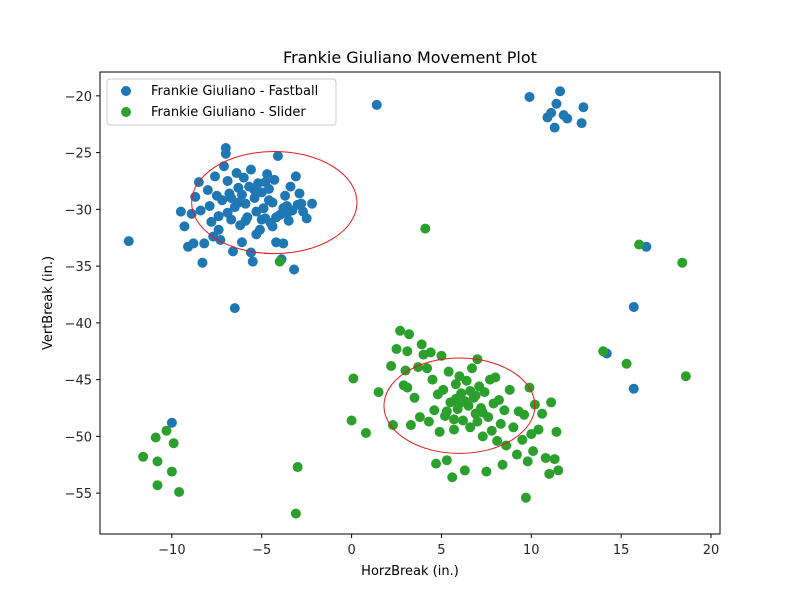 This screenshot has width=800, height=600. I want to click on x-tick-label: −5, so click(261, 550).